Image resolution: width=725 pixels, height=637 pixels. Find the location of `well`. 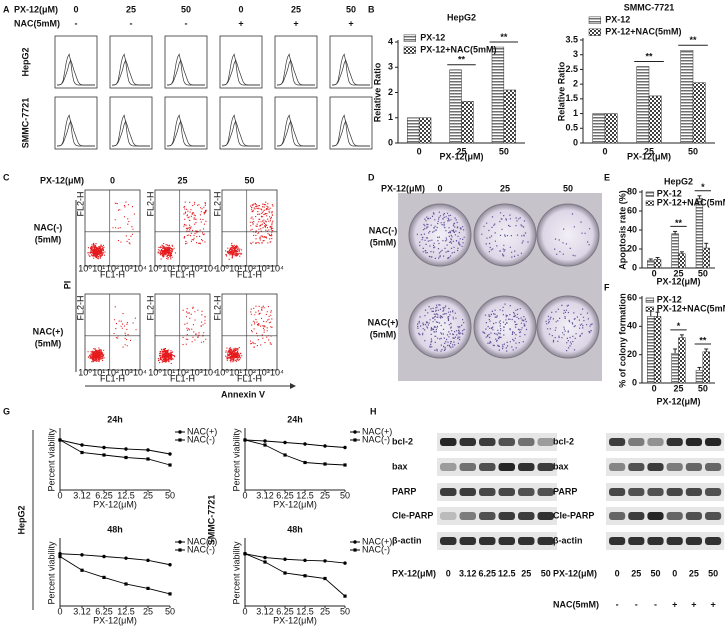

well is located at coordinates (505, 327).